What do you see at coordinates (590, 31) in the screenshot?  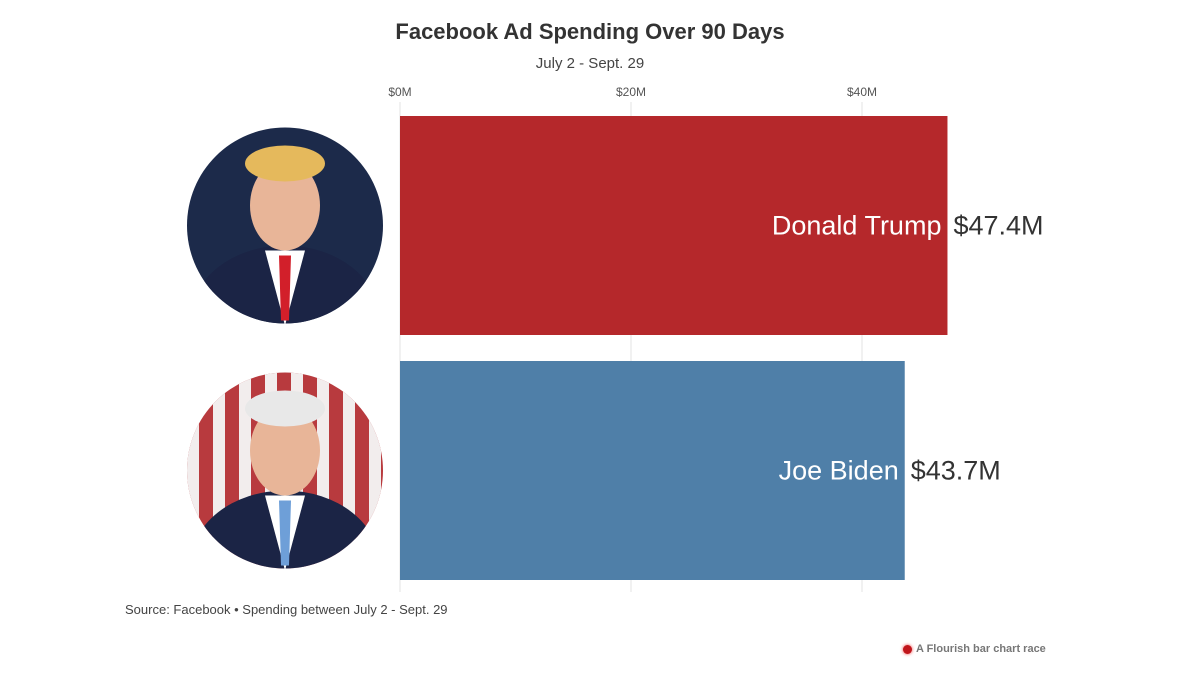 I see `chart-title: Facebook Ad Spending Over 90 Days` at bounding box center [590, 31].